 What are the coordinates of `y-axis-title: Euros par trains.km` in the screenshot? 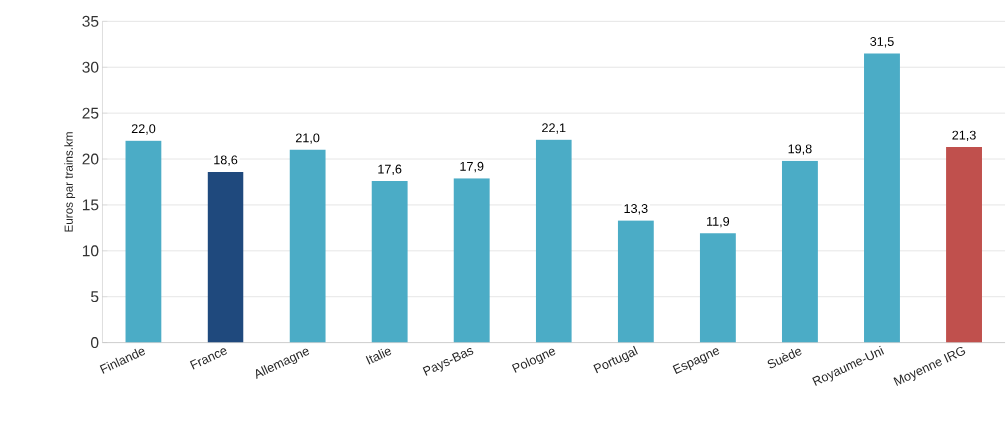 It's located at (70, 182).